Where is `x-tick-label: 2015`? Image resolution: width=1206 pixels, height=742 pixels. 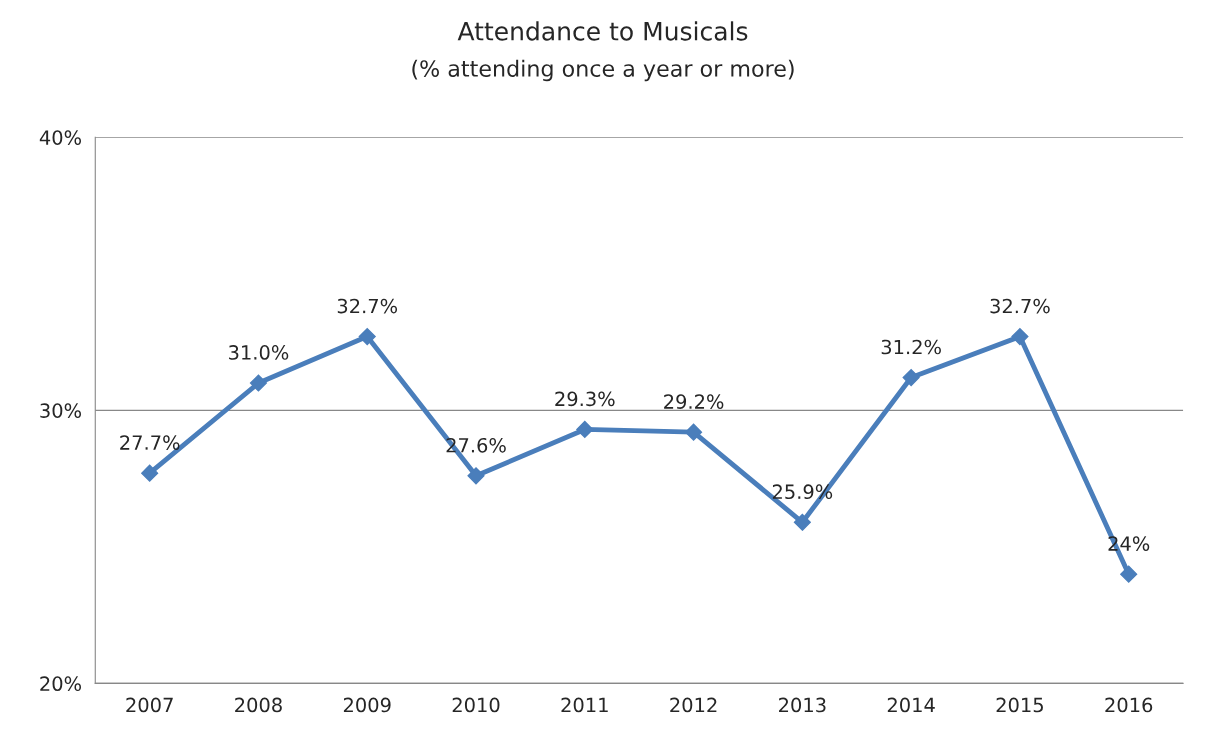 x-tick-label: 2015 is located at coordinates (1019, 705).